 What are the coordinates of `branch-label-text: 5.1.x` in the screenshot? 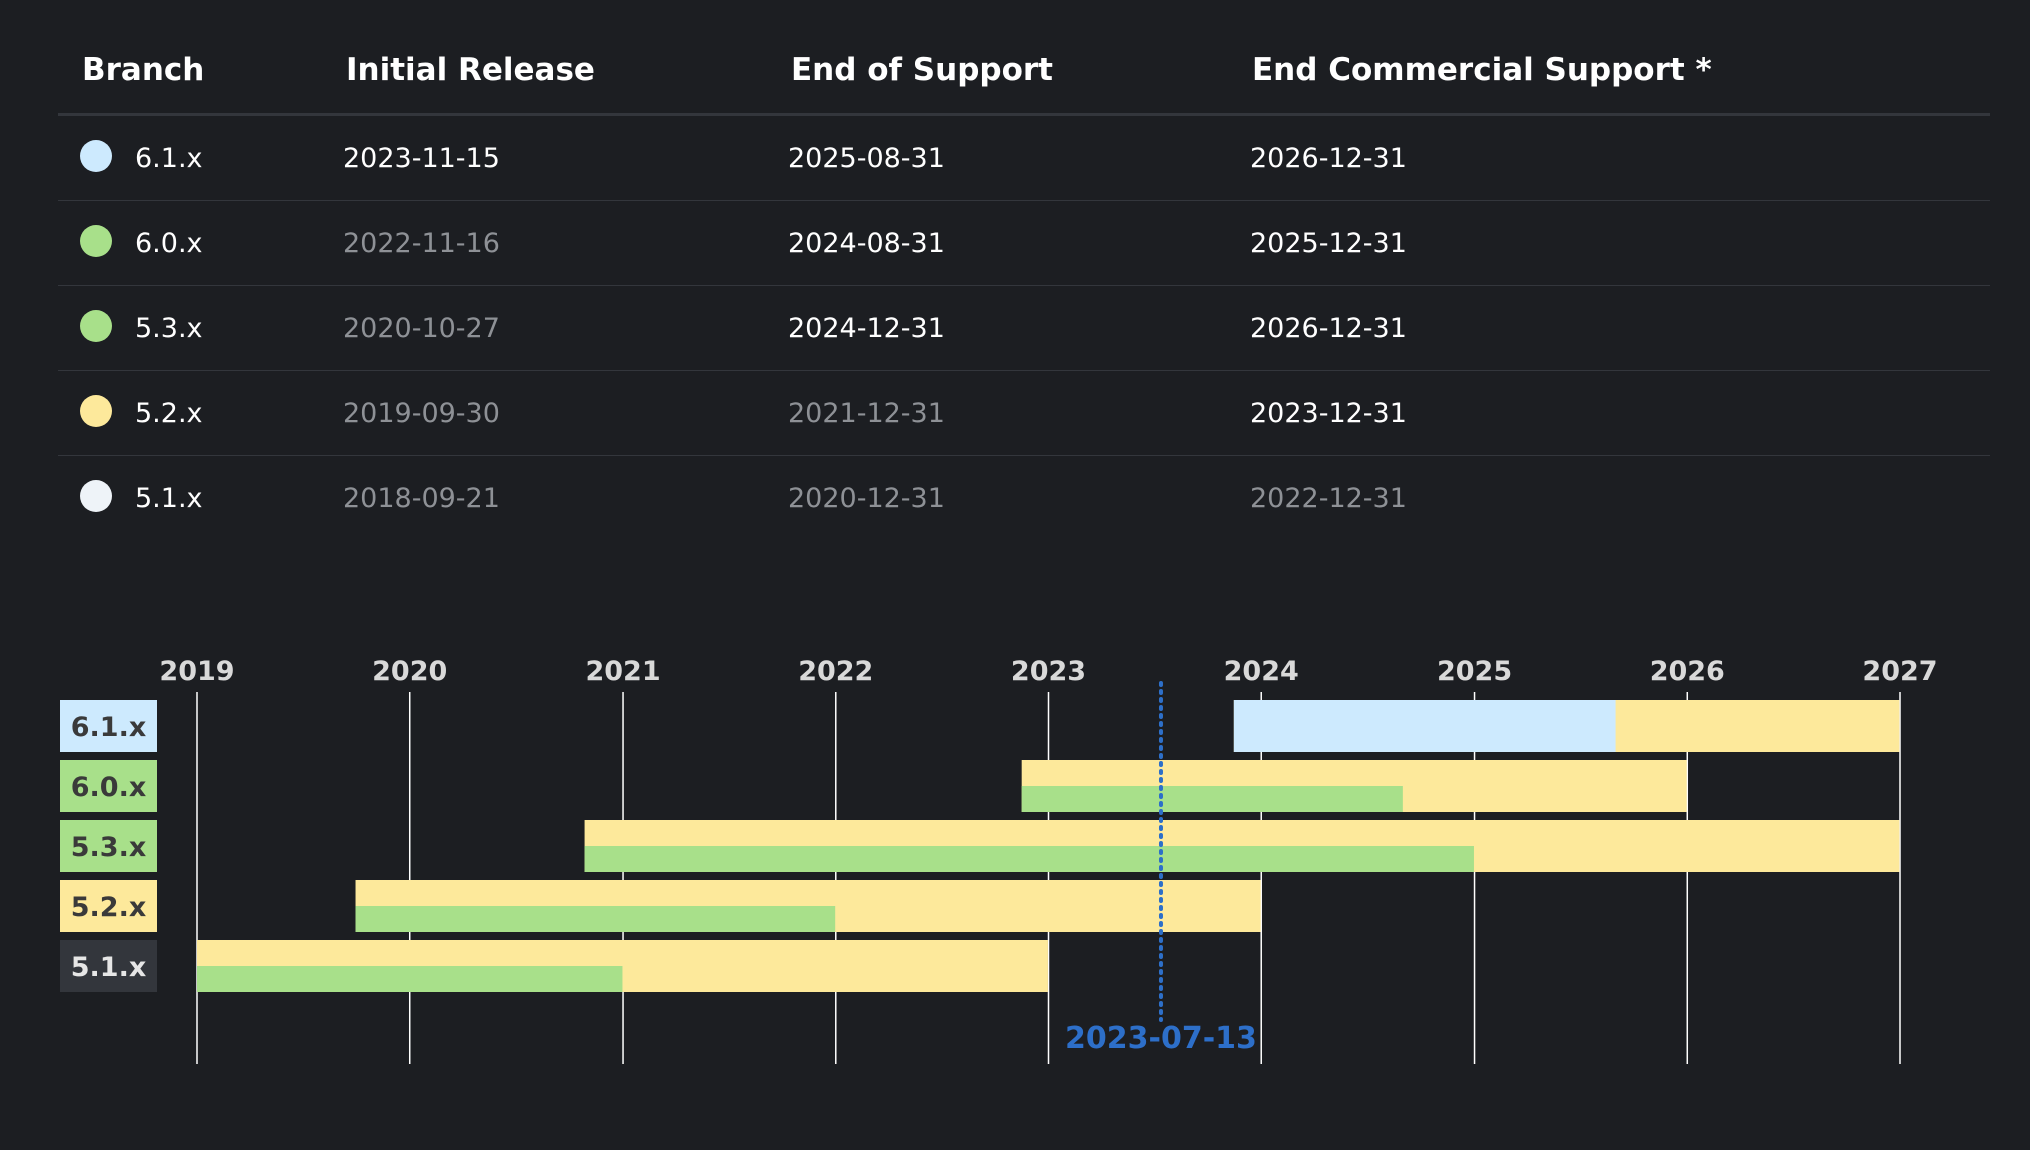 It's located at (109, 967).